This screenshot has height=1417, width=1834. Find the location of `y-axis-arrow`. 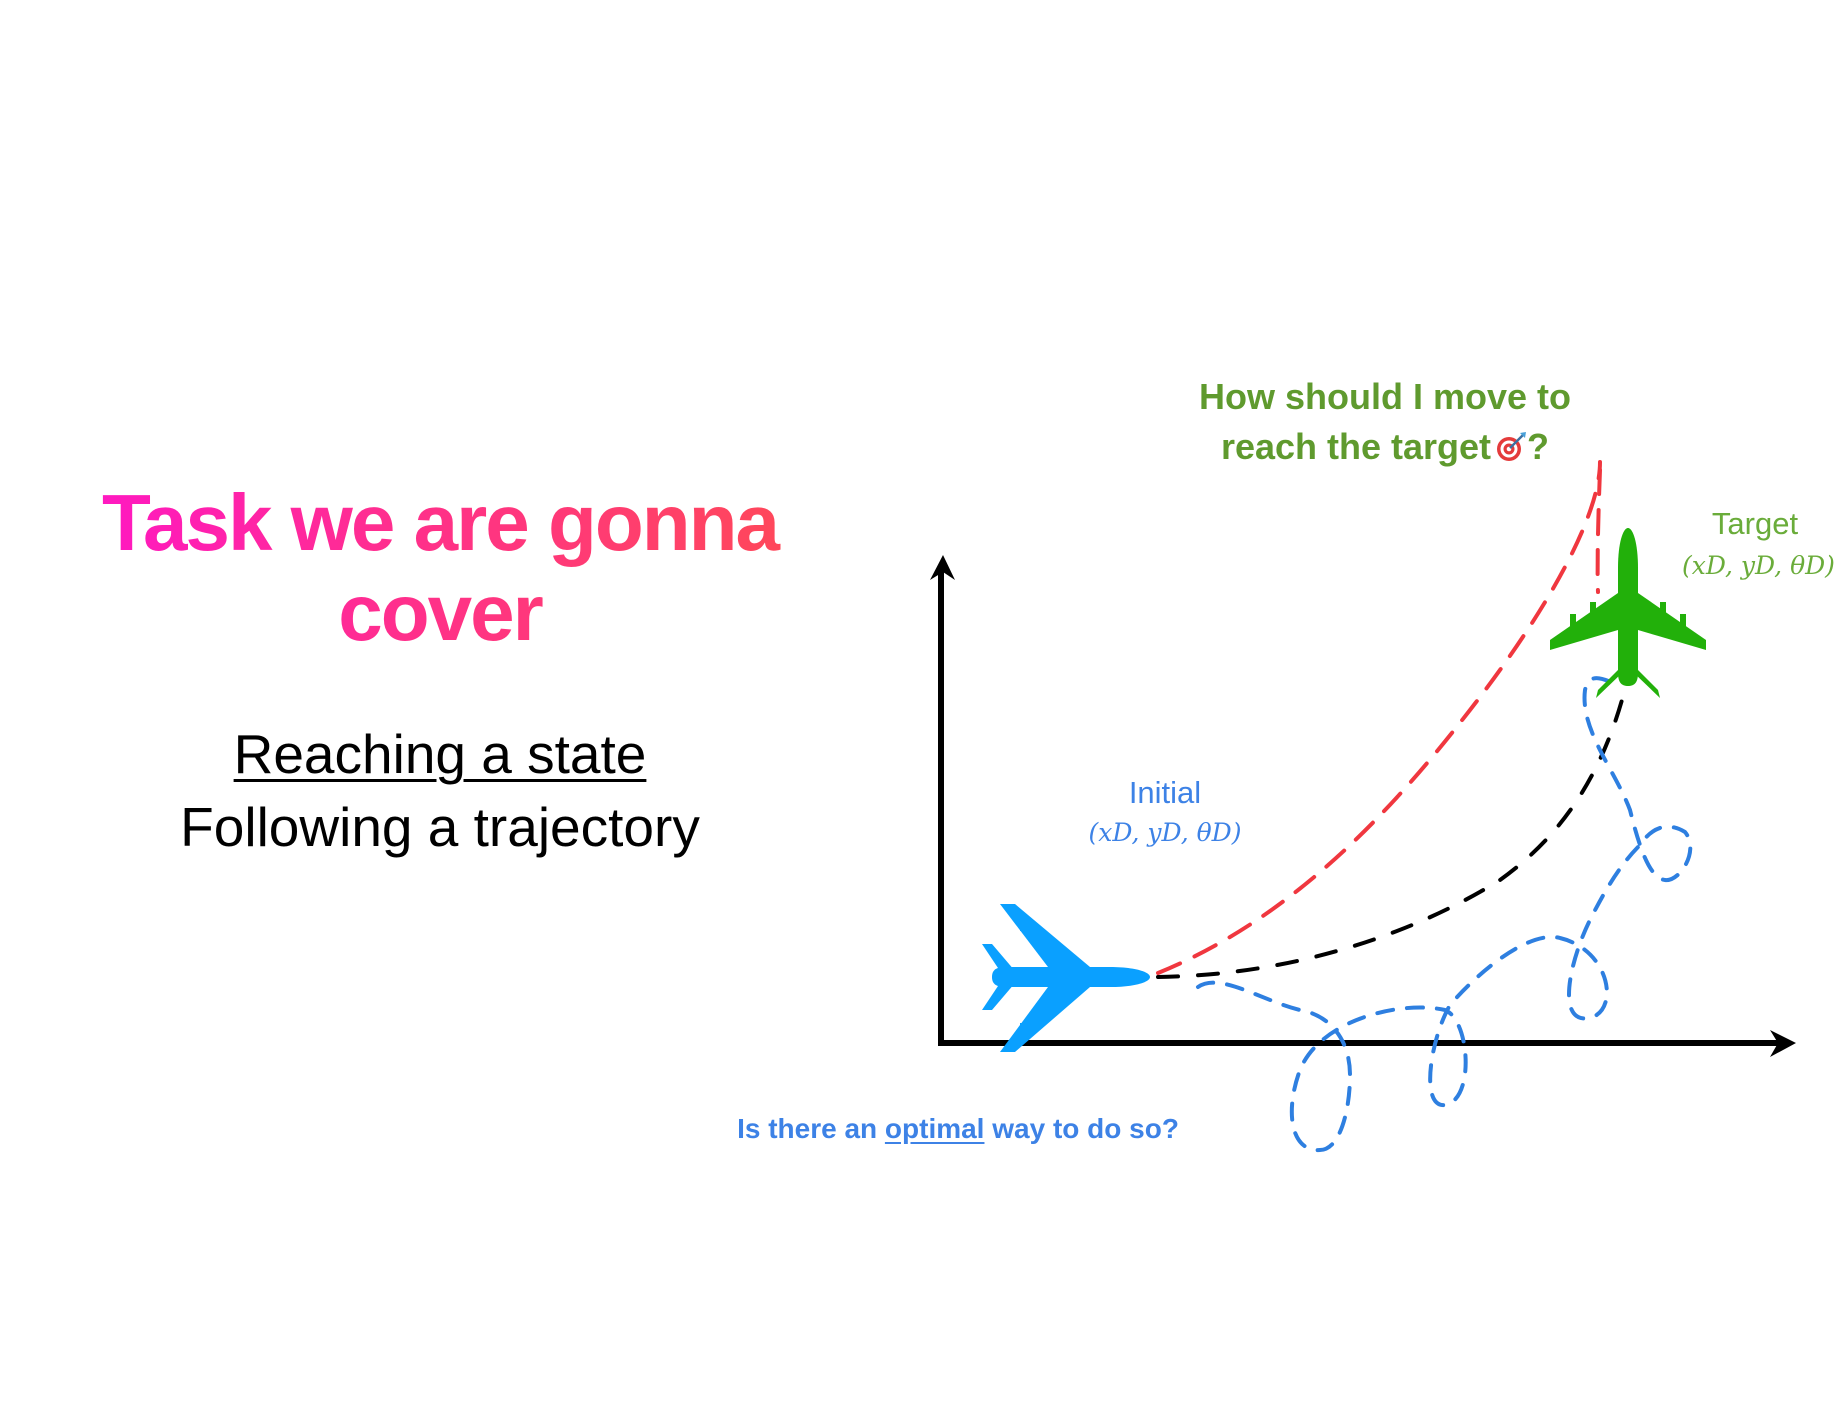

y-axis-arrow is located at coordinates (942, 567).